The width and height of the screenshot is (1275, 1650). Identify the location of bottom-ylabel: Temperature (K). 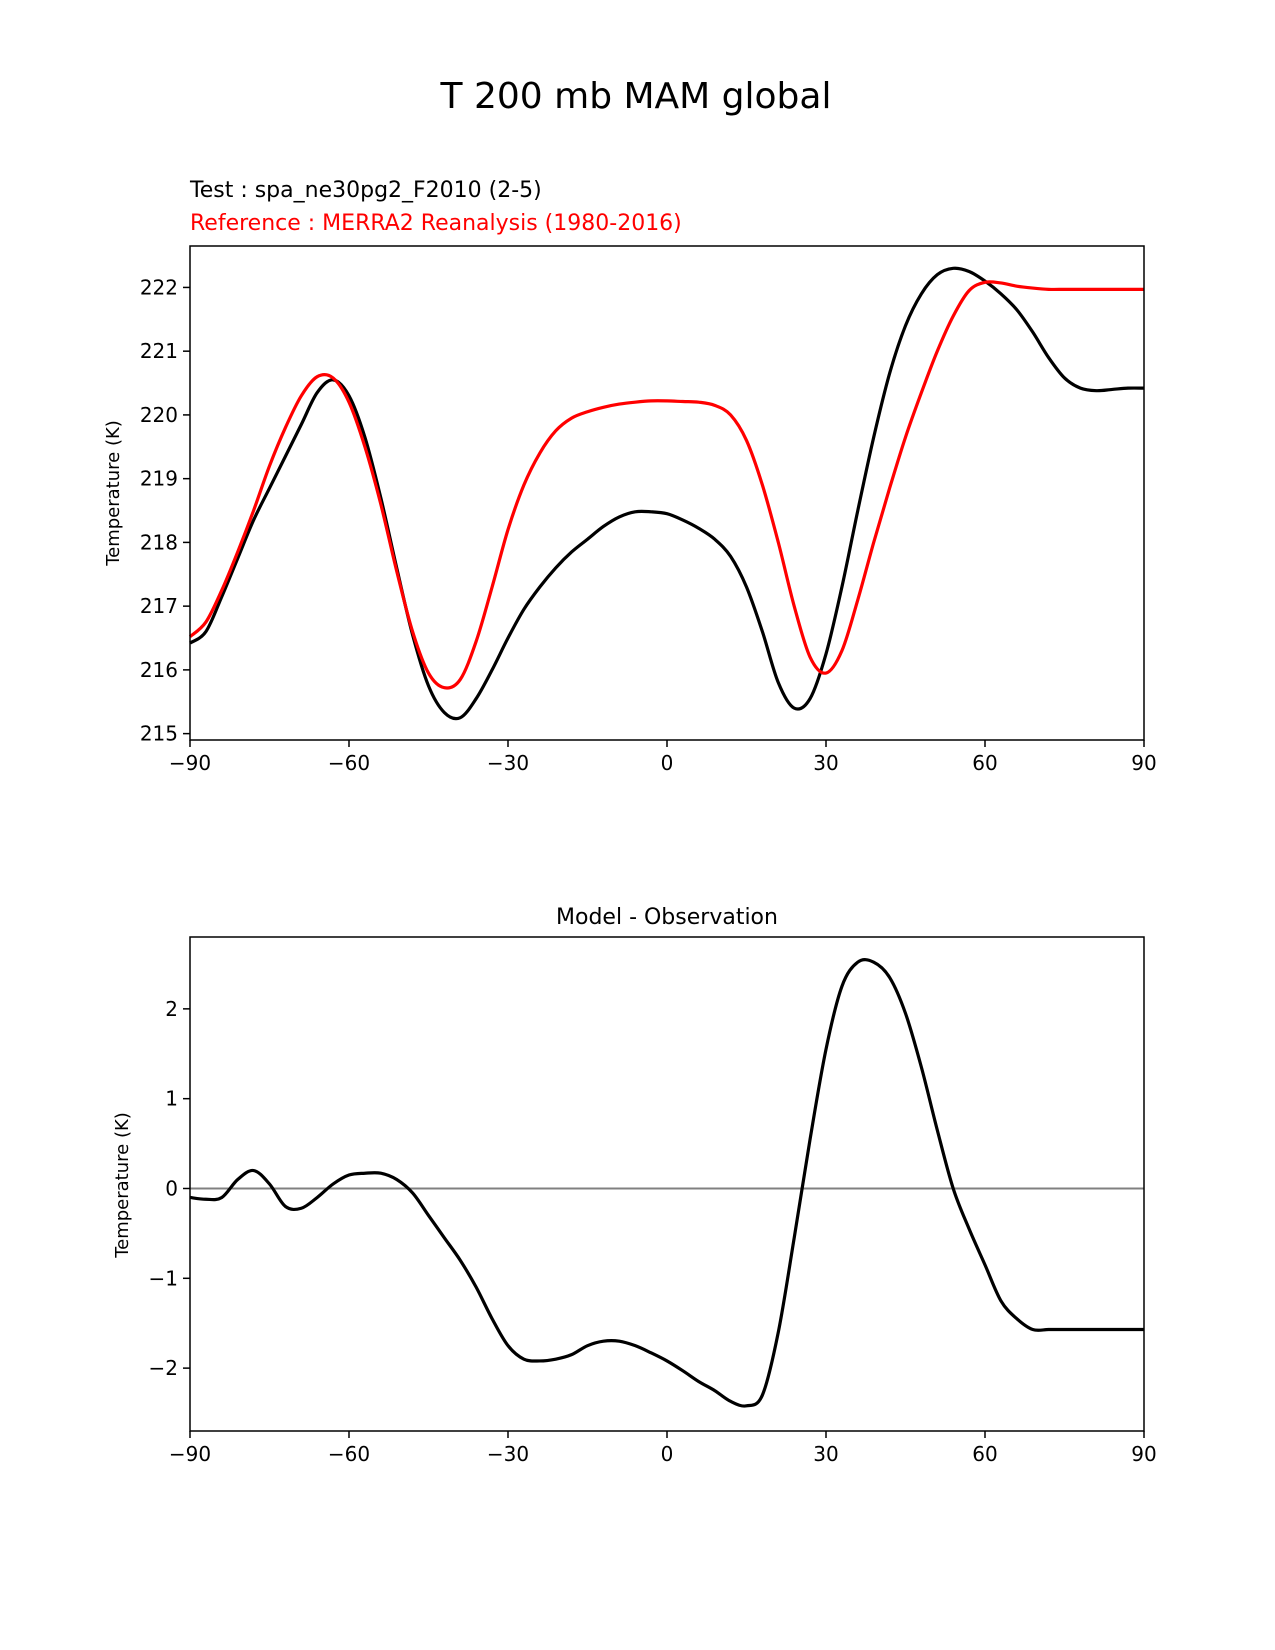
(122, 1185).